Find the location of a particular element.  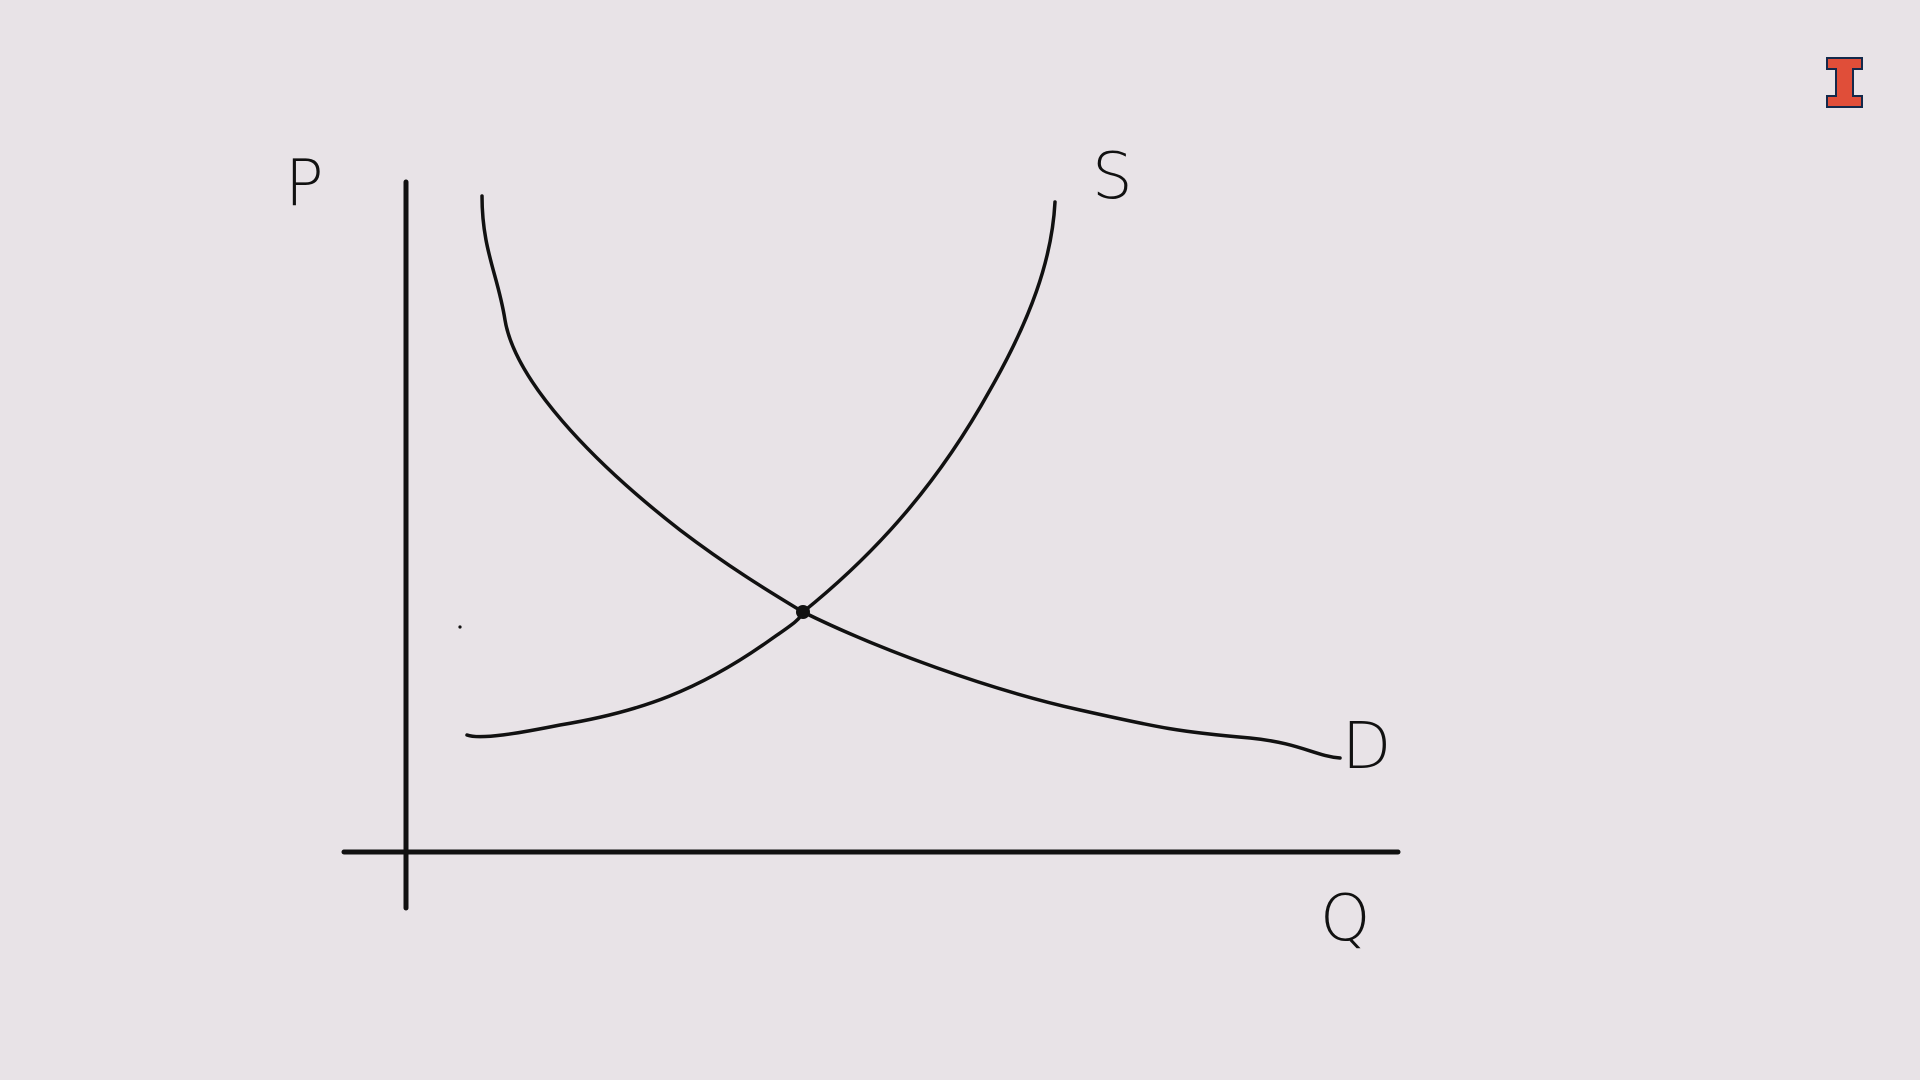

block-i-logo is located at coordinates (1844, 82).